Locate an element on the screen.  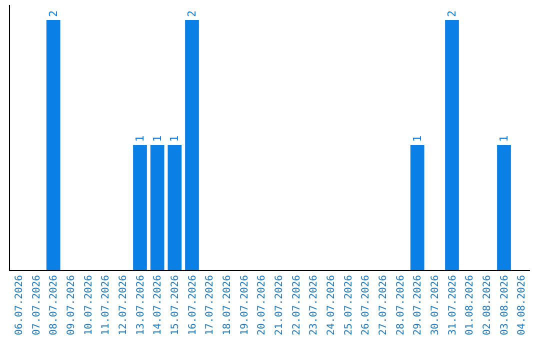
x-tick-label: 12.07.2026 is located at coordinates (123, 305).